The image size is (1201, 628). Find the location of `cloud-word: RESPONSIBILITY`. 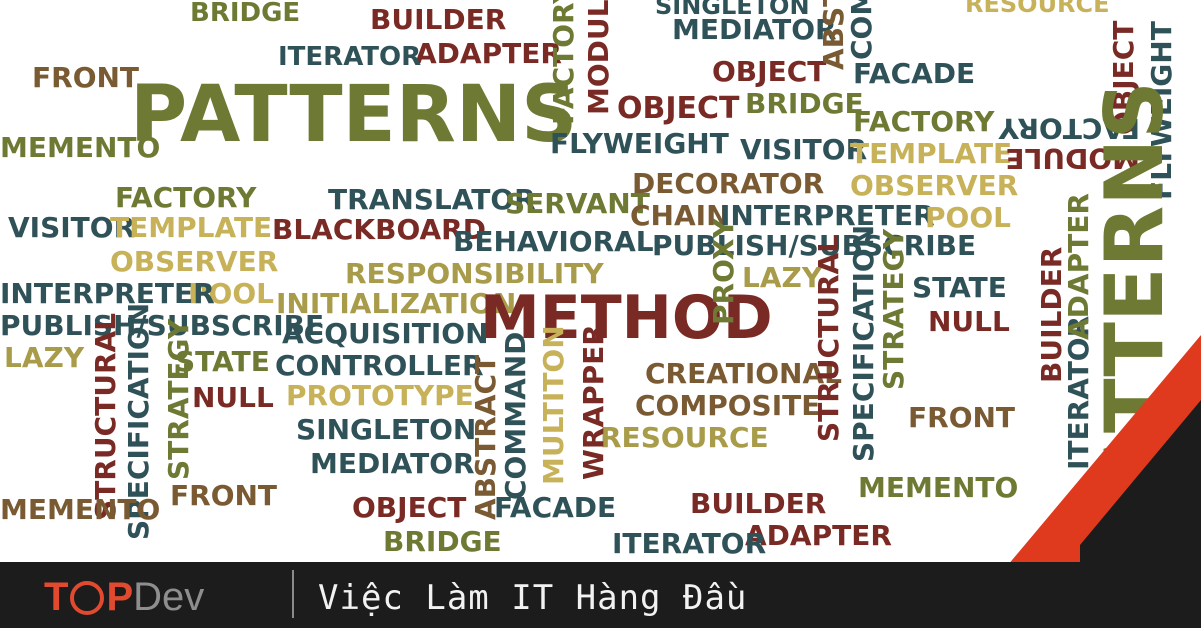

cloud-word: RESPONSIBILITY is located at coordinates (474, 273).